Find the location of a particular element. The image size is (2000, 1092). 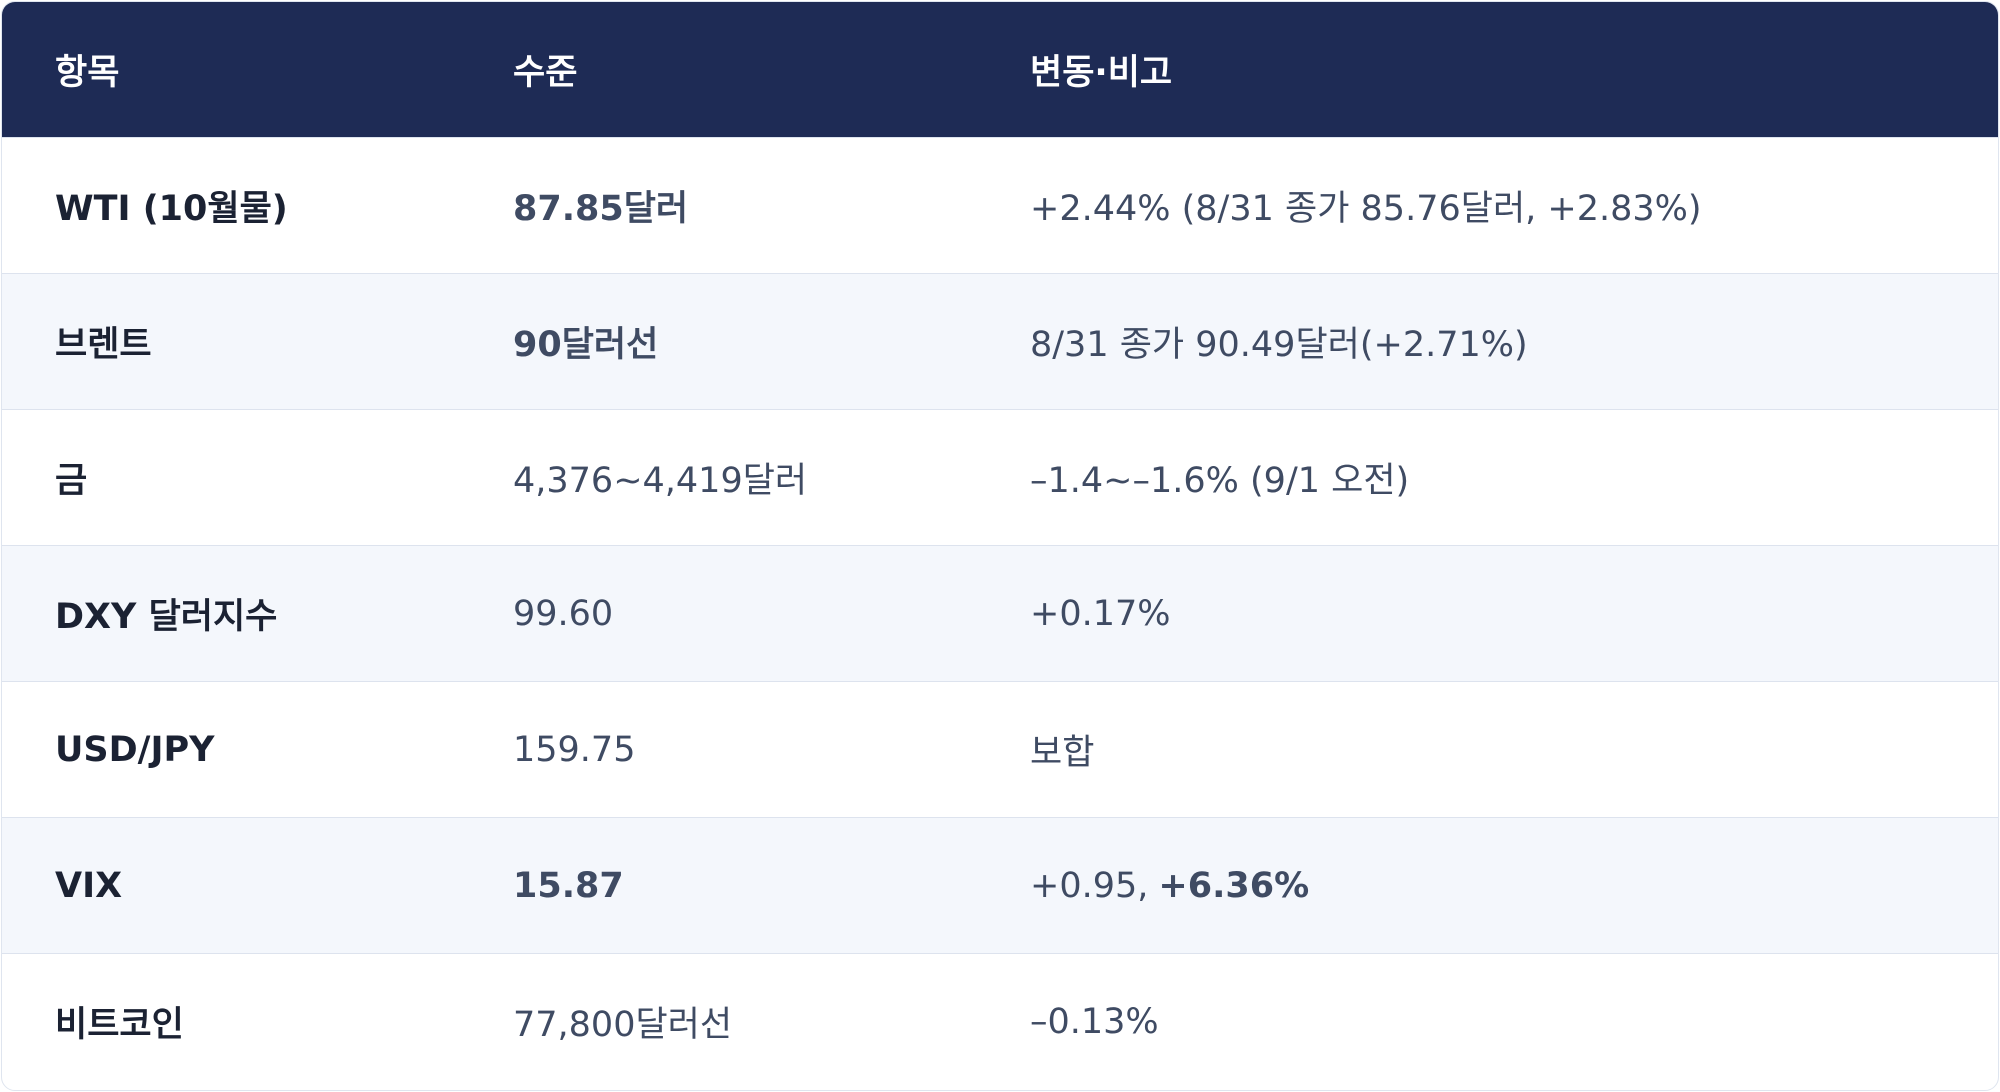

level-cell: 159.75 is located at coordinates (574, 749).